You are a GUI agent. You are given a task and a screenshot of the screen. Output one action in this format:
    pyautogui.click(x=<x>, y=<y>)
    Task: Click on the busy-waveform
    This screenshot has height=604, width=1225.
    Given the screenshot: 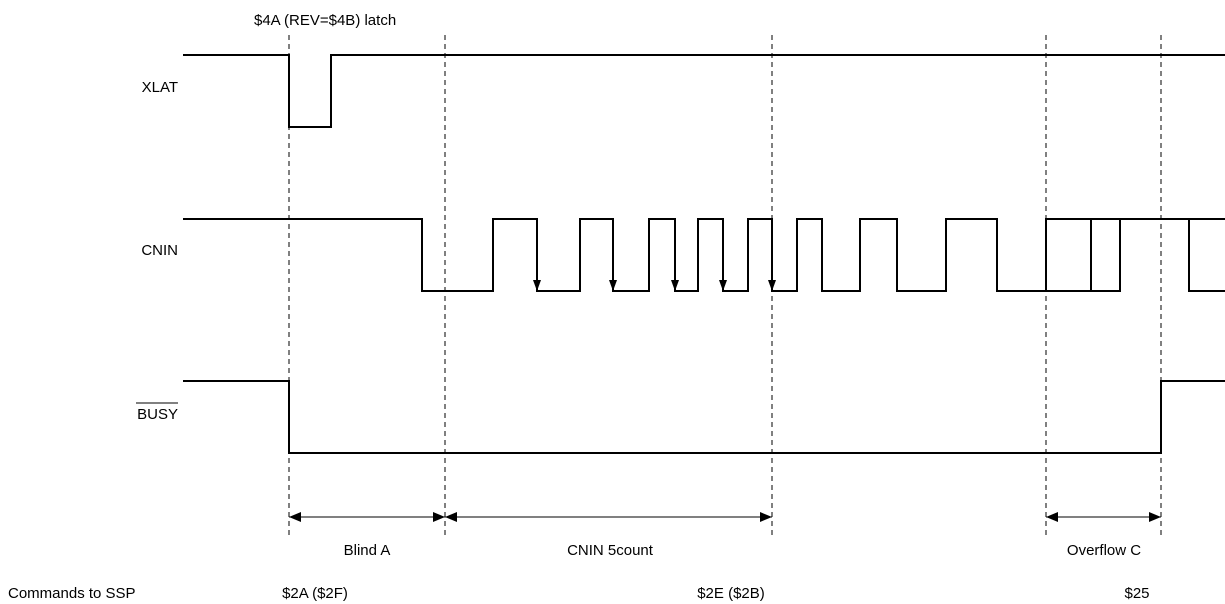 What is the action you would take?
    pyautogui.click(x=704, y=417)
    